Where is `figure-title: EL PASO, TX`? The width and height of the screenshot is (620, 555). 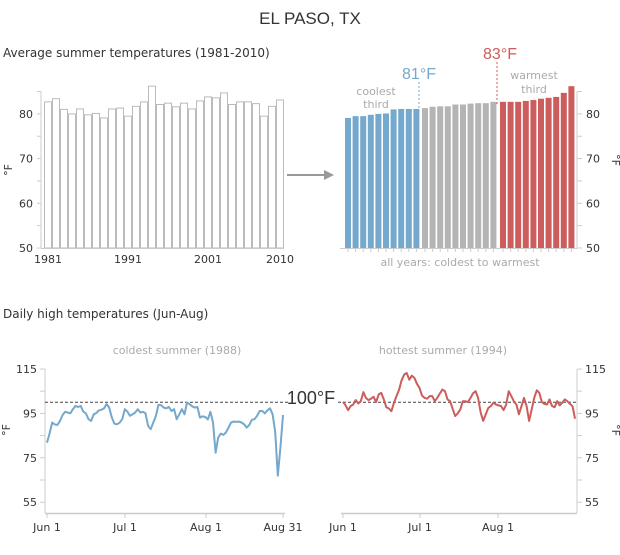 figure-title: EL PASO, TX is located at coordinates (310, 18).